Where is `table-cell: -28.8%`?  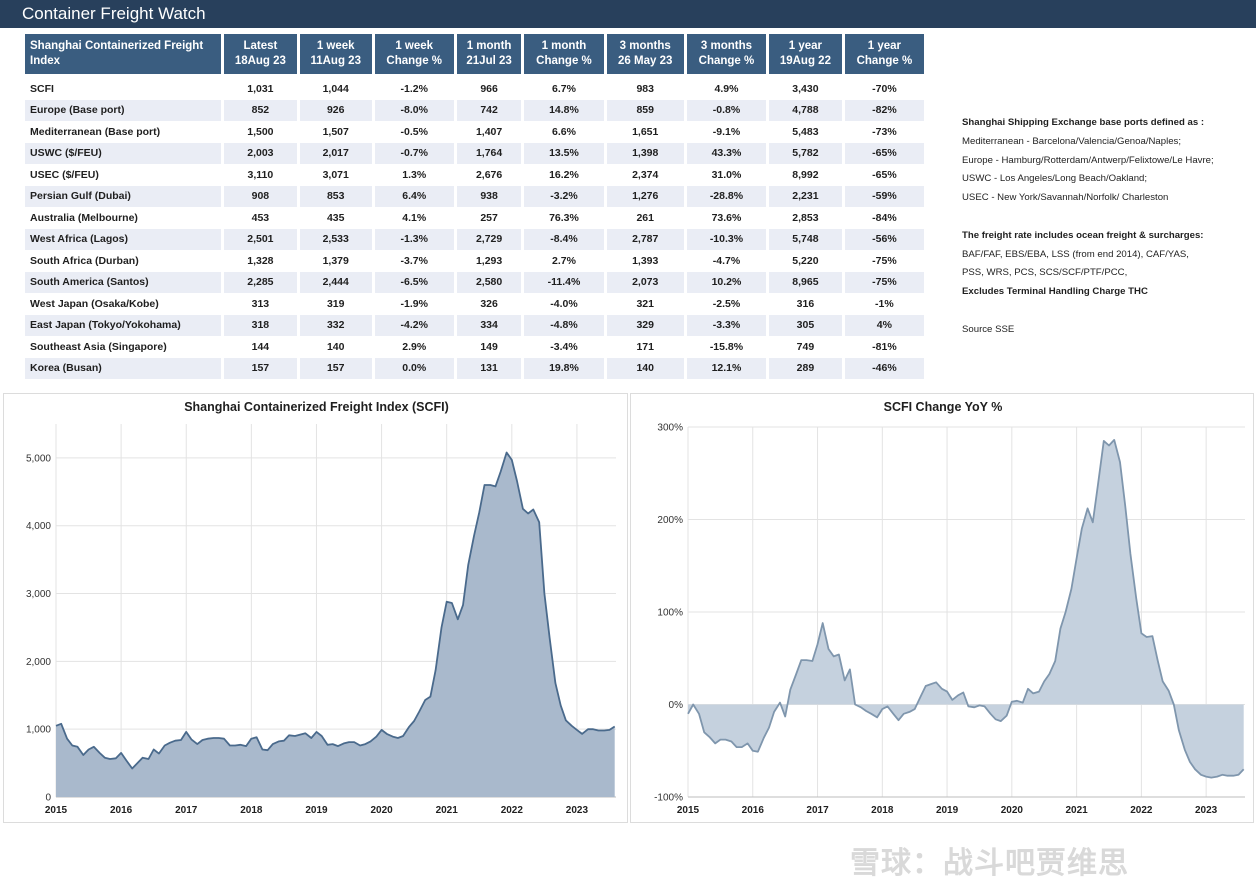 table-cell: -28.8% is located at coordinates (726, 196).